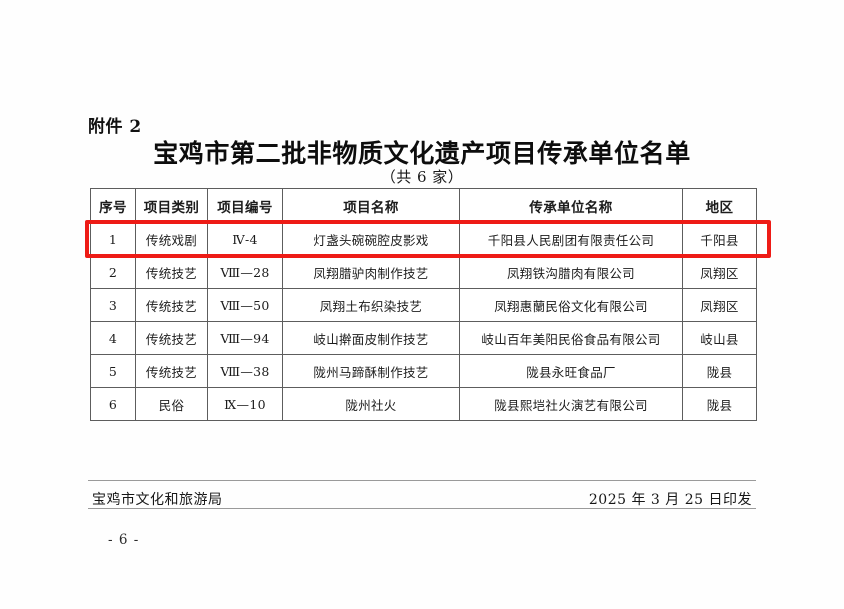  Describe the element at coordinates (371, 371) in the screenshot. I see `cell-name: 陇州马蹄酥制作技艺` at that location.